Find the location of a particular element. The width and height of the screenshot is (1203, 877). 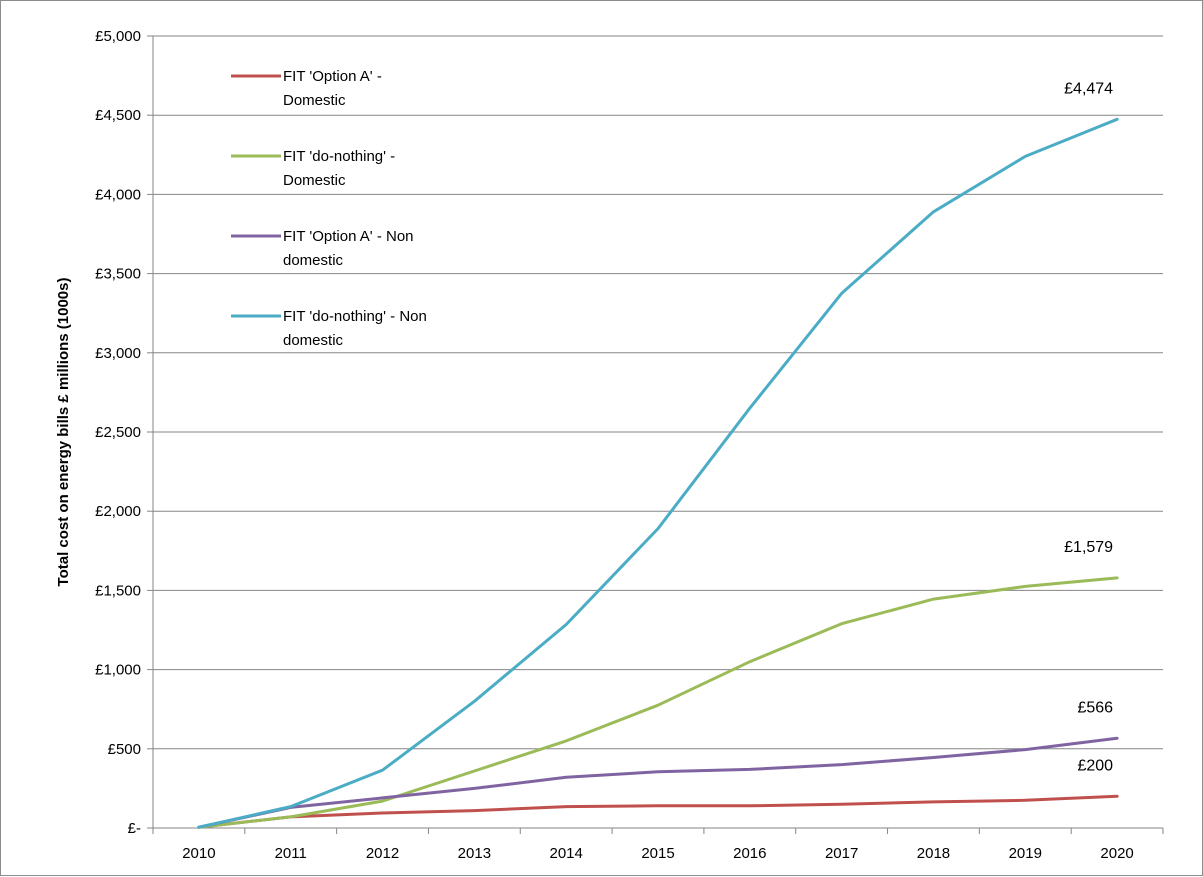

y-tick-label: £5,000 is located at coordinates (118, 36).